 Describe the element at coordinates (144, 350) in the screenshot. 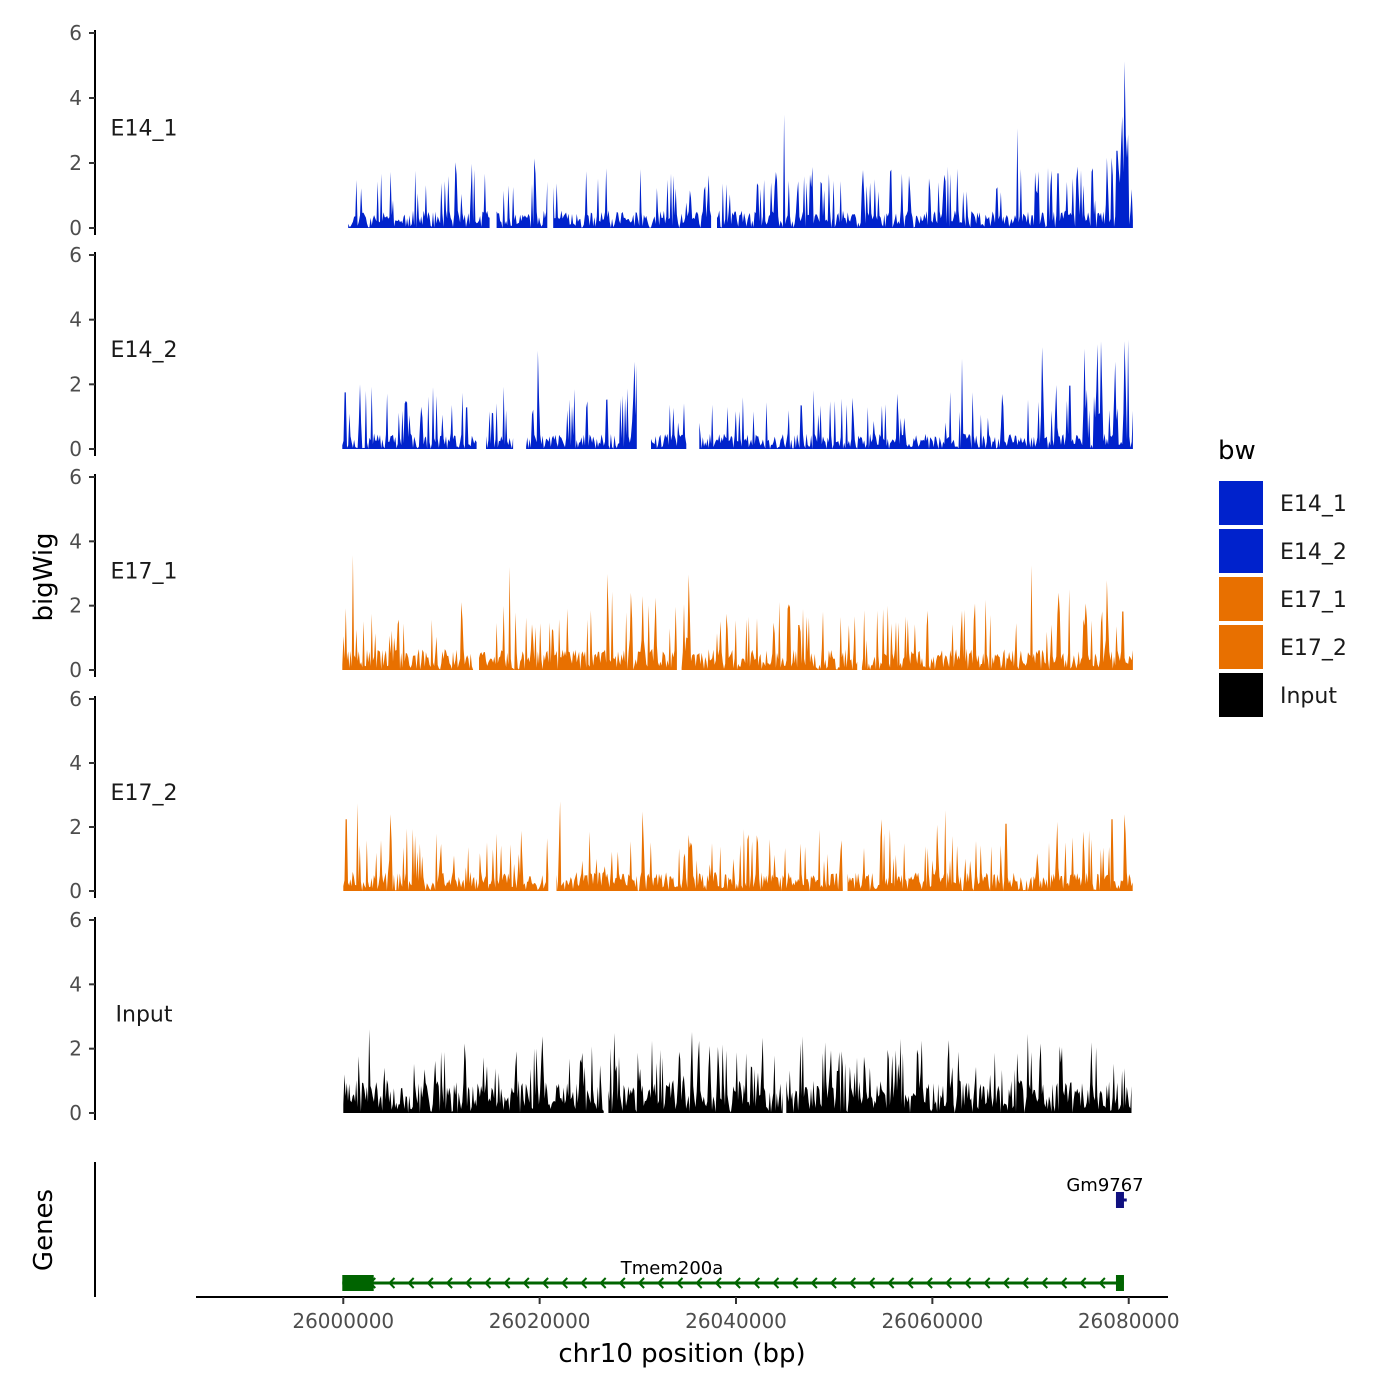

I see `track-label: E14_2` at that location.